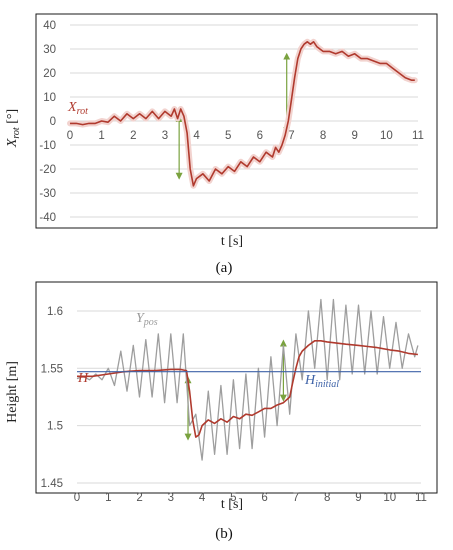 The image size is (453, 550). What do you see at coordinates (52, 369) in the screenshot?
I see `y-tick-label: 1.55` at bounding box center [52, 369].